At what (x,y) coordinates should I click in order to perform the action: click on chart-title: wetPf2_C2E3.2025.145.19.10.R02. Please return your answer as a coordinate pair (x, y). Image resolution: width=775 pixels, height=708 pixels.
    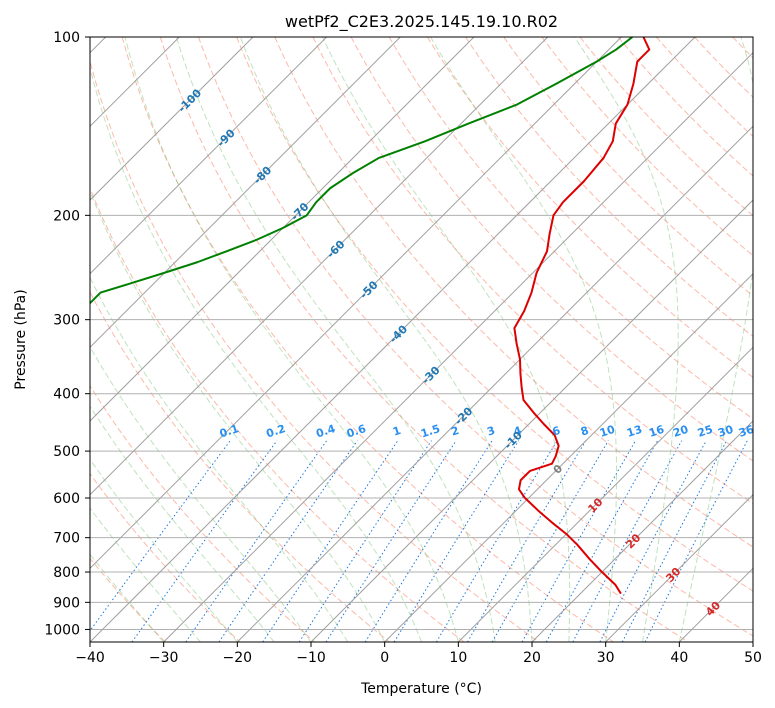
    Looking at the image, I should click on (421, 22).